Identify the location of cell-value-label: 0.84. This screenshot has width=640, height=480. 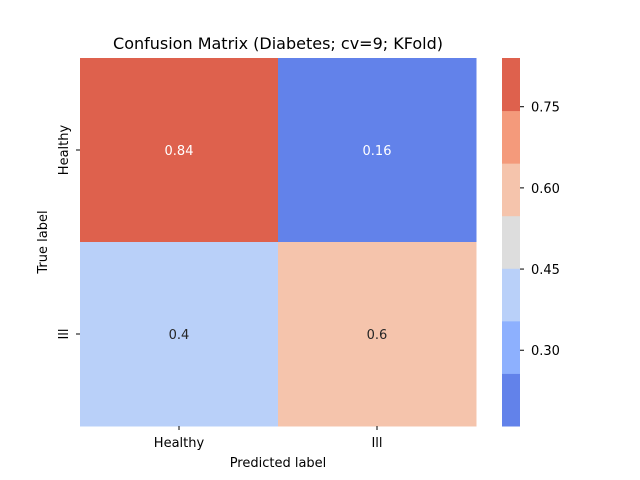
(179, 151).